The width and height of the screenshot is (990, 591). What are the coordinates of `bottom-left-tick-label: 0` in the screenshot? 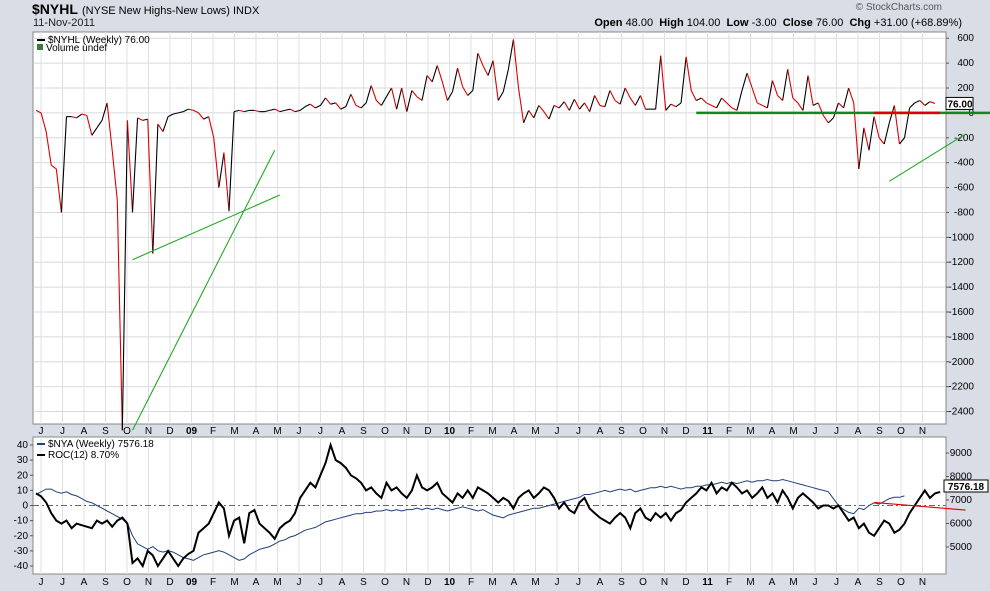 It's located at (25, 506).